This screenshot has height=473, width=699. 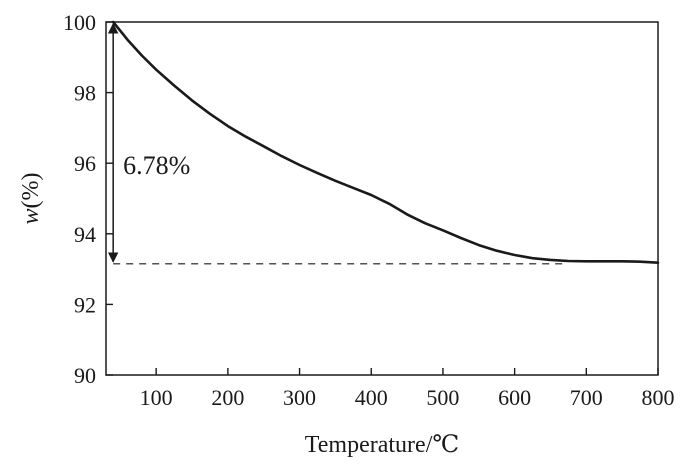 What do you see at coordinates (85, 163) in the screenshot?
I see `y-tick-label-96: 96` at bounding box center [85, 163].